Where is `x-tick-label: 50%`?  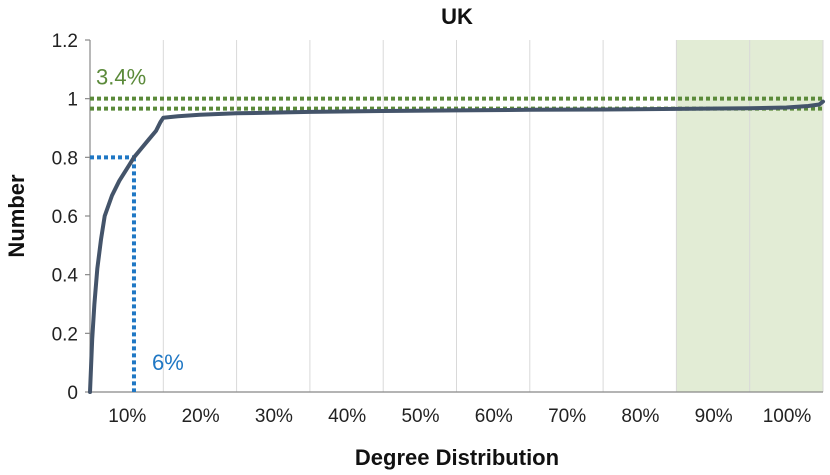
x-tick-label: 50% is located at coordinates (420, 416).